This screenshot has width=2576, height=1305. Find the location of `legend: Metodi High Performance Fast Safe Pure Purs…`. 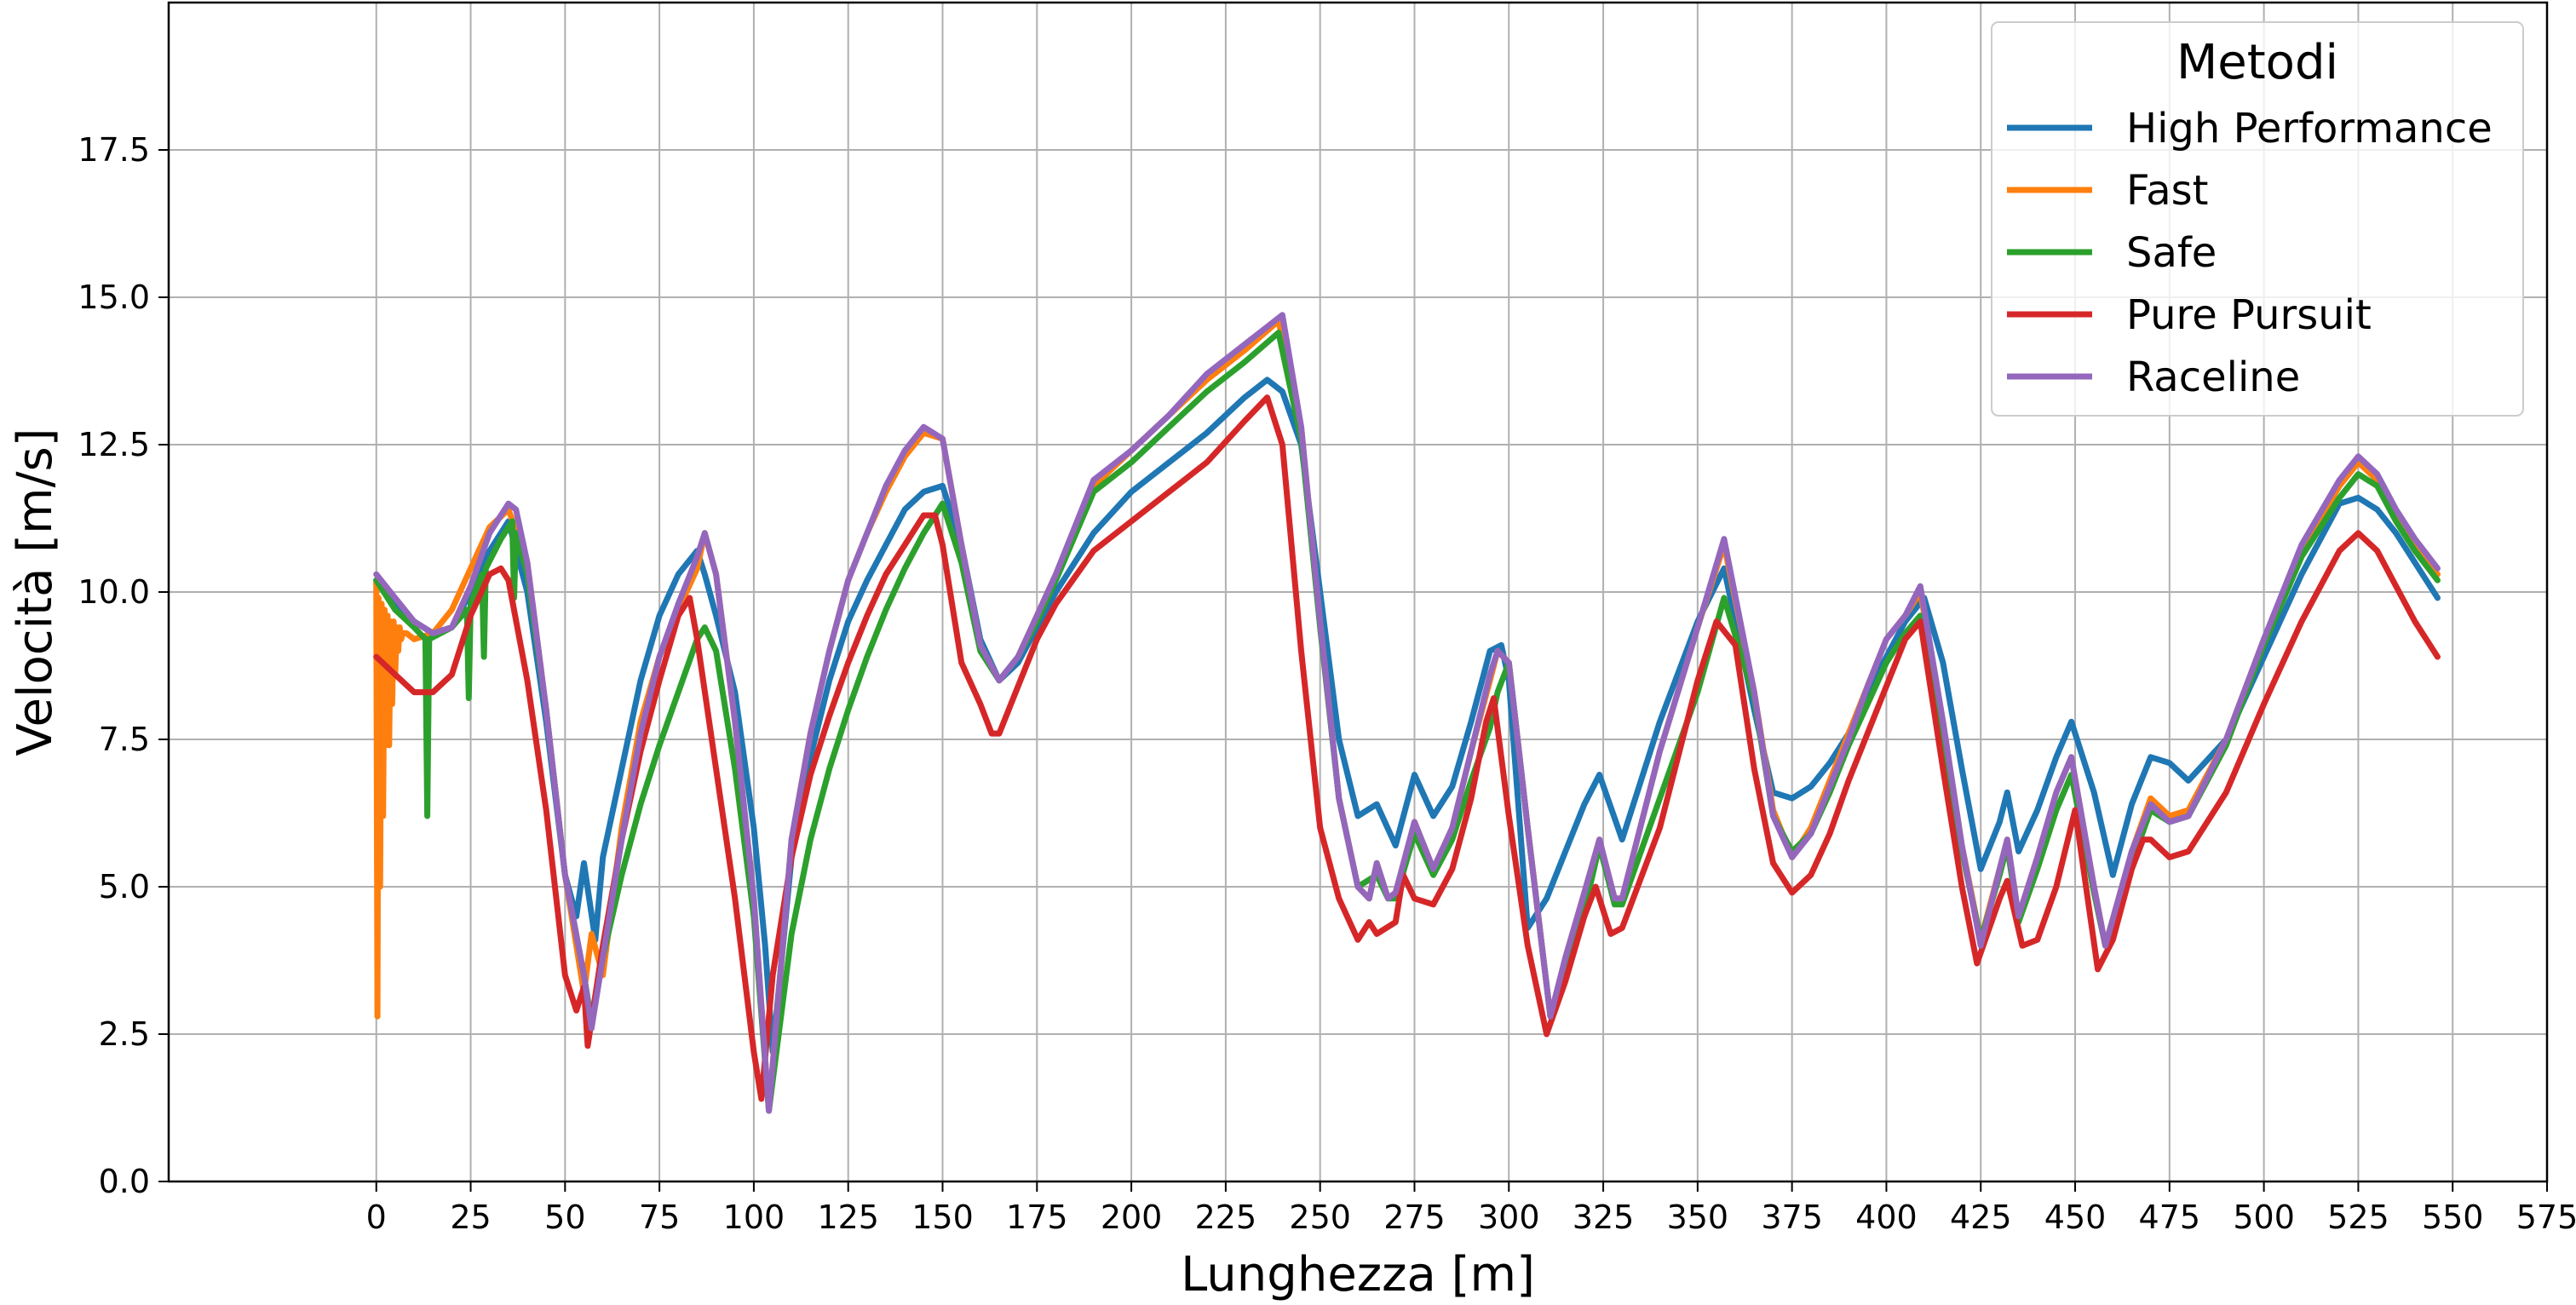

legend: Metodi High Performance Fast Safe Pure Purs… is located at coordinates (2257, 219).